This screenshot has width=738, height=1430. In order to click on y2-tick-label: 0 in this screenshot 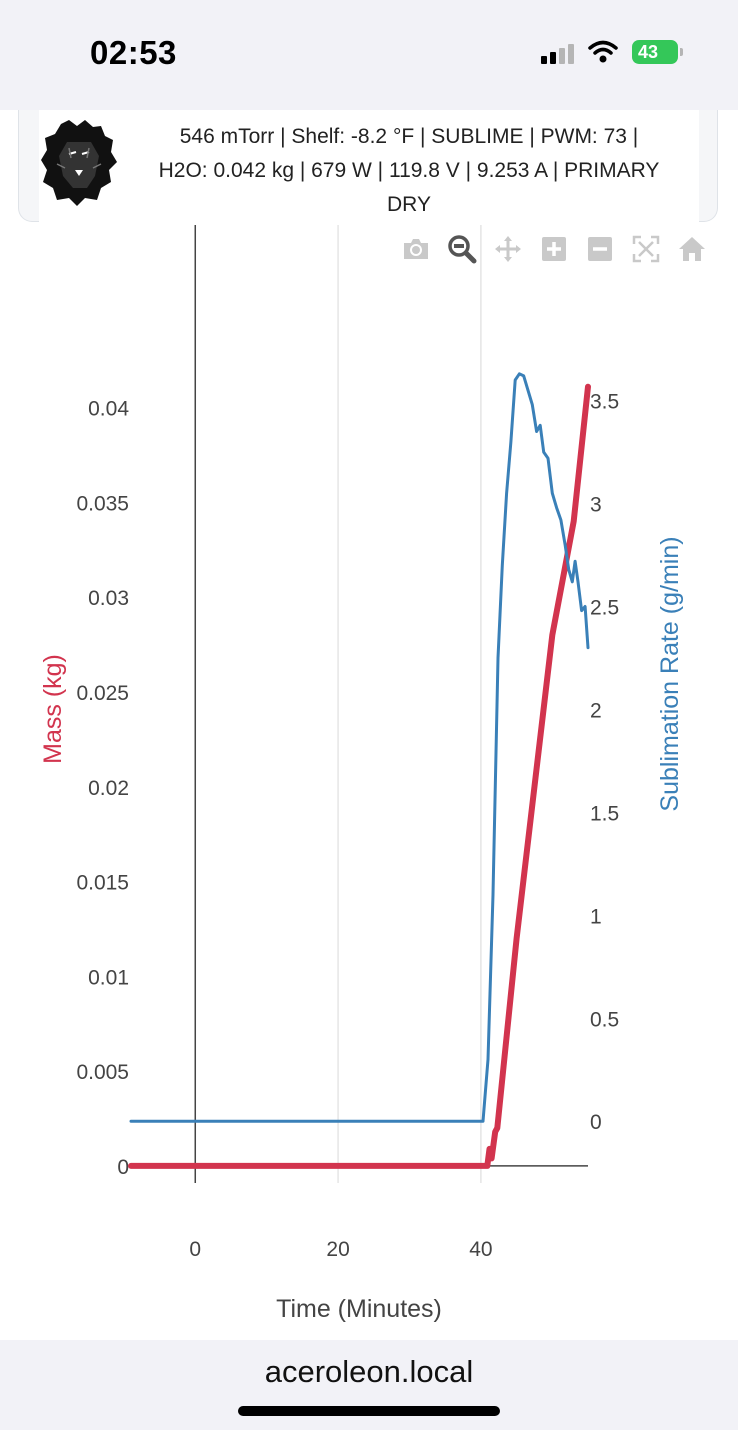, I will do `click(596, 1122)`.